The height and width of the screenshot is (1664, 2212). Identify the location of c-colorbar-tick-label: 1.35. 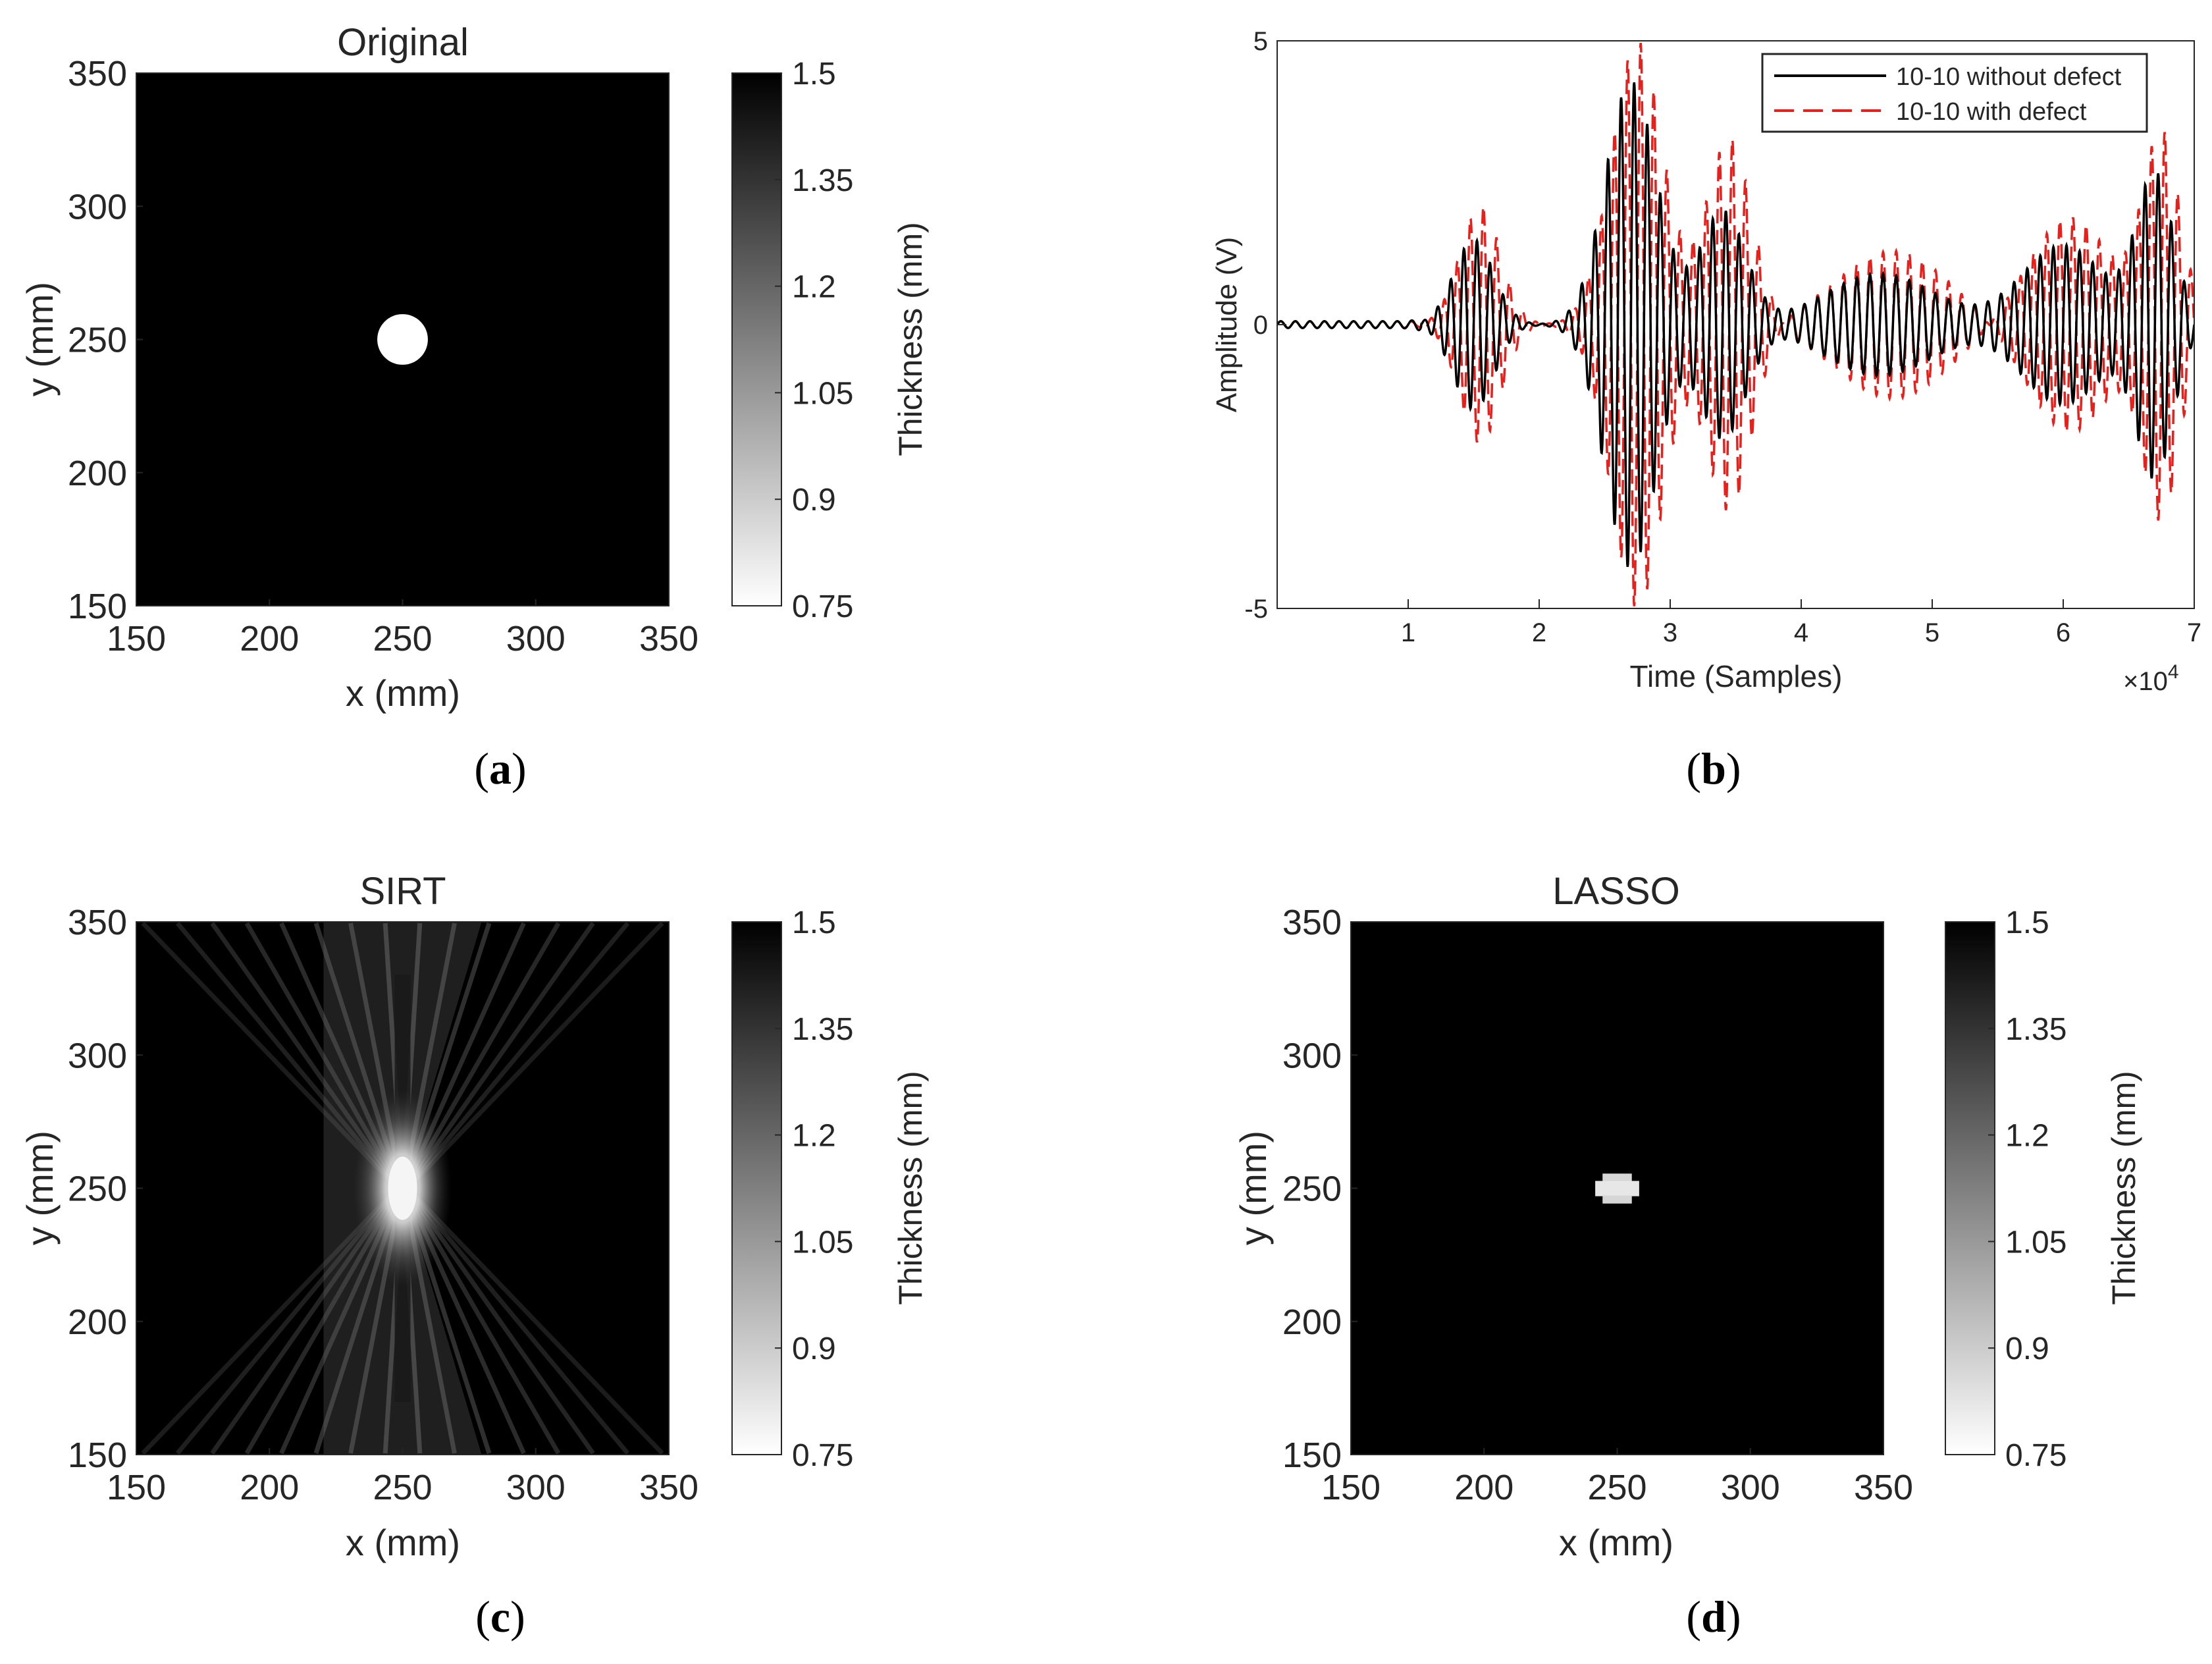
(822, 1029).